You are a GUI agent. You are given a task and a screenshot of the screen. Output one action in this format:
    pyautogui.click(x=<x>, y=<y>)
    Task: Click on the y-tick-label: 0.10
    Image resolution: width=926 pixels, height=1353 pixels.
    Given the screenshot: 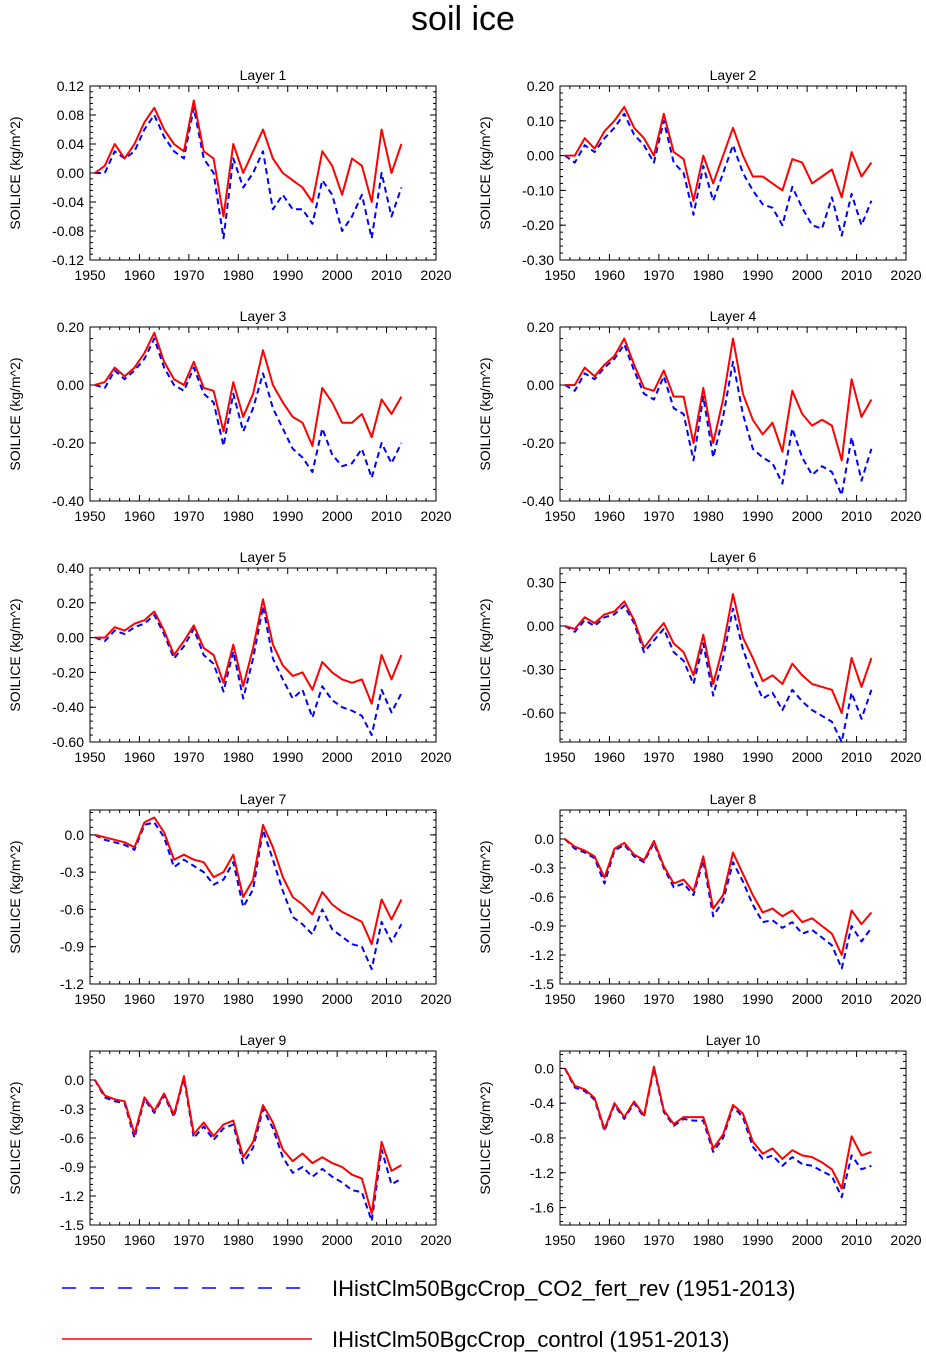 What is the action you would take?
    pyautogui.click(x=540, y=121)
    